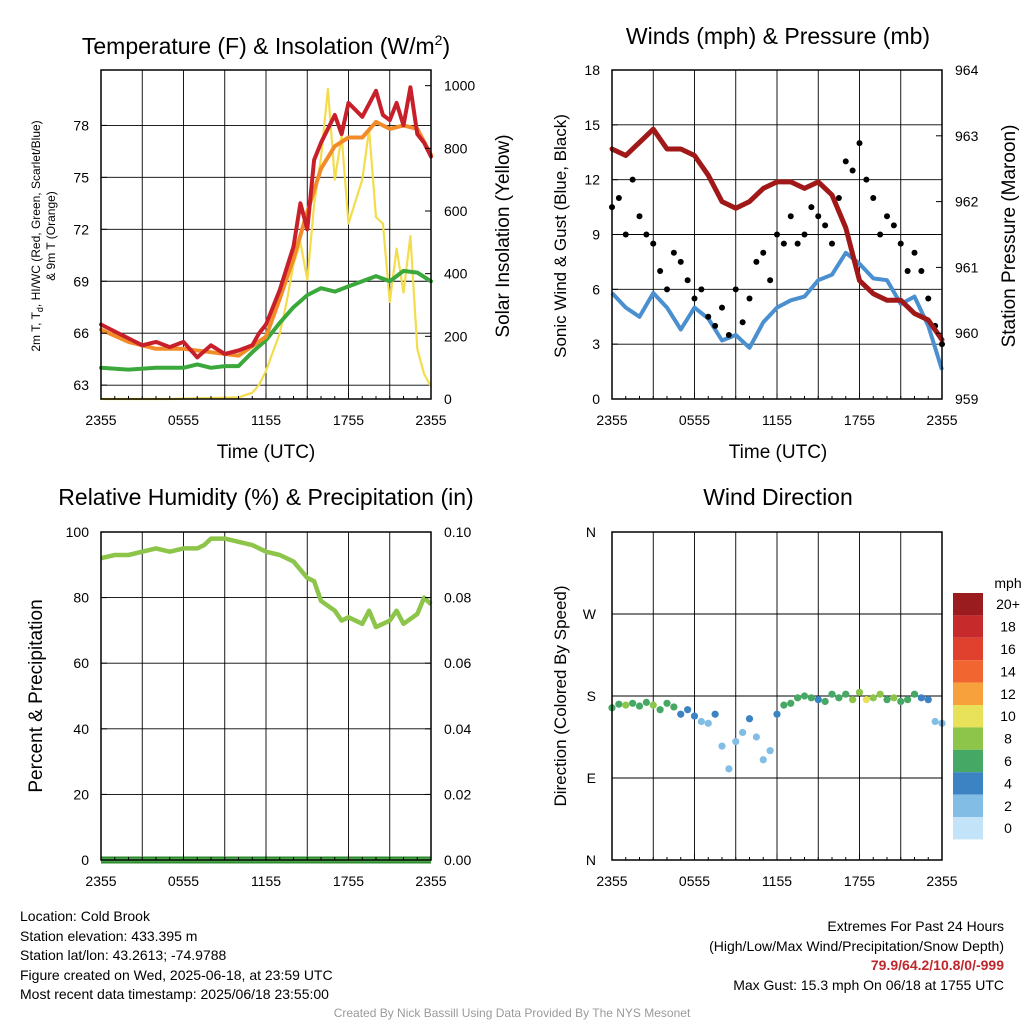 This screenshot has width=1024, height=1024. What do you see at coordinates (266, 244) in the screenshot?
I see `series-line-solar-insolation` at bounding box center [266, 244].